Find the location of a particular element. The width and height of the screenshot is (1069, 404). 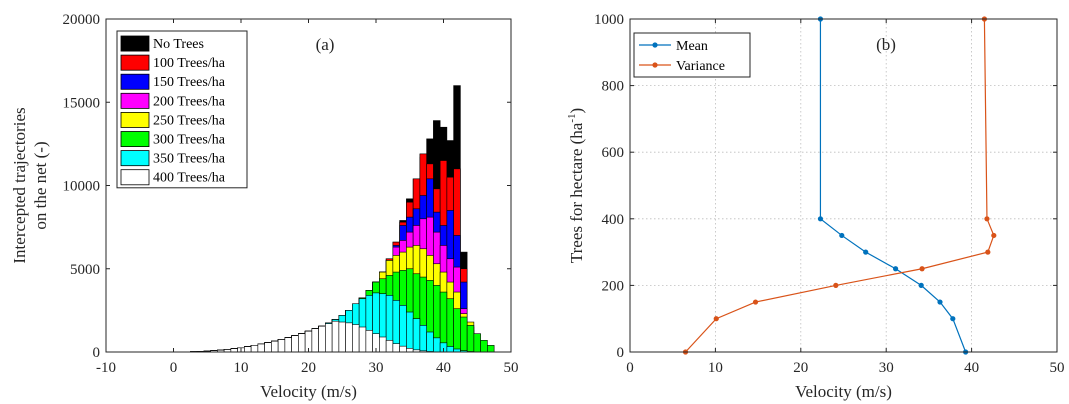

legend-entry: 200 Trees/ha is located at coordinates (189, 101).